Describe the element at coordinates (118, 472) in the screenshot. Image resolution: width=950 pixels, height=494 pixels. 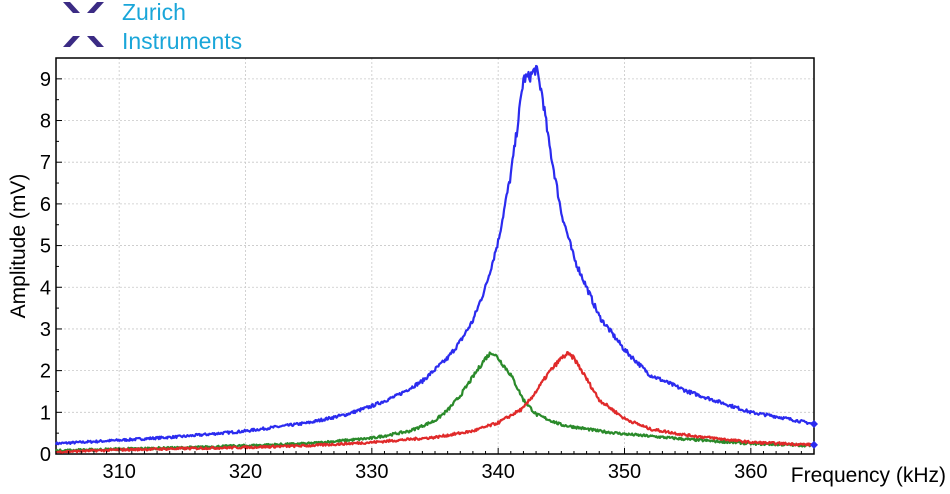
I see `x-tick-label: 310` at that location.